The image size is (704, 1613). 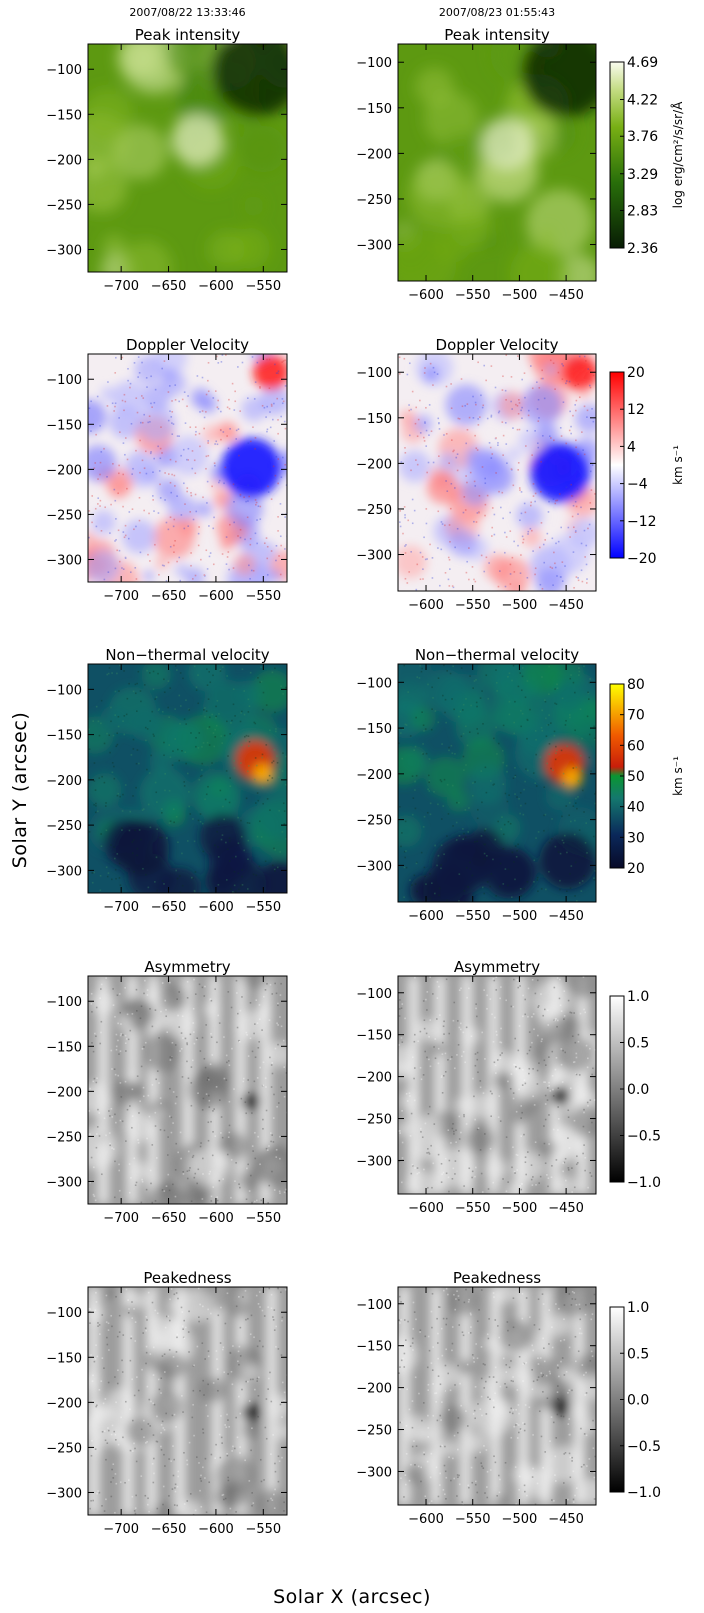 What do you see at coordinates (187, 12) in the screenshot?
I see `panel-timestamp: 2007/08/22 13:33:46` at bounding box center [187, 12].